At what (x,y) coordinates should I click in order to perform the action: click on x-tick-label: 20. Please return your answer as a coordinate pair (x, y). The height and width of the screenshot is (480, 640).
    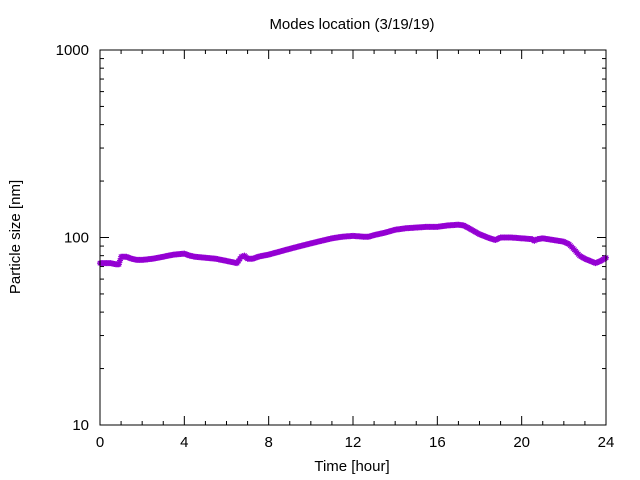
    Looking at the image, I should click on (521, 442).